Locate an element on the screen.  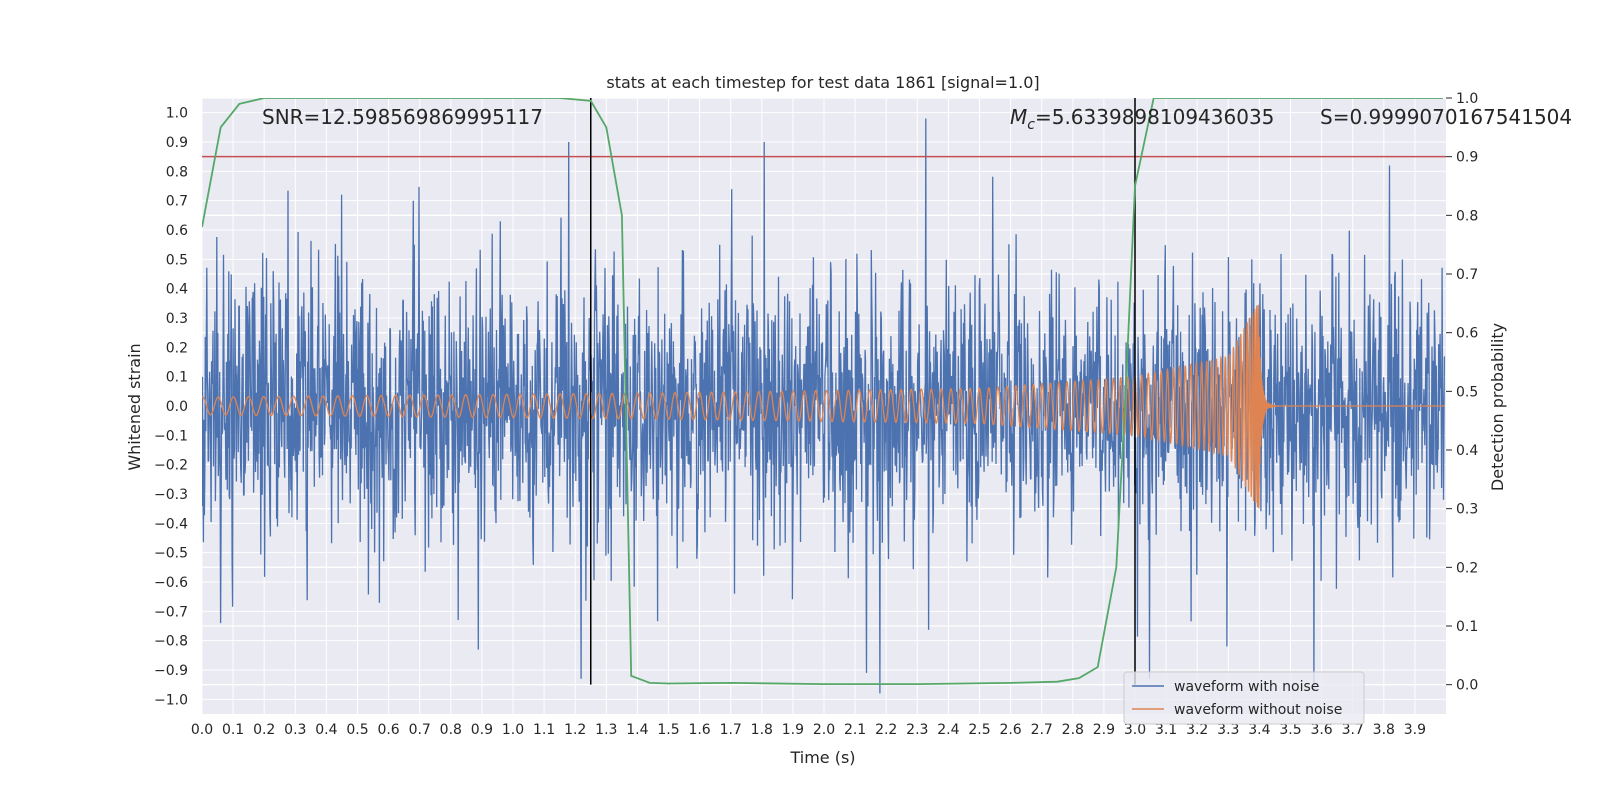
x-tick-label: 1.6 is located at coordinates (699, 730).